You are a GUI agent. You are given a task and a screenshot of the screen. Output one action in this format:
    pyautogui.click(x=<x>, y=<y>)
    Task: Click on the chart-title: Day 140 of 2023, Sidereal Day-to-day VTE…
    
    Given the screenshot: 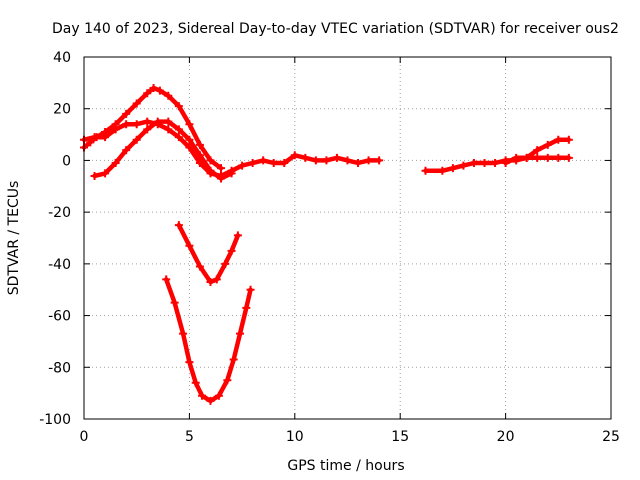 What is the action you would take?
    pyautogui.click(x=335, y=29)
    